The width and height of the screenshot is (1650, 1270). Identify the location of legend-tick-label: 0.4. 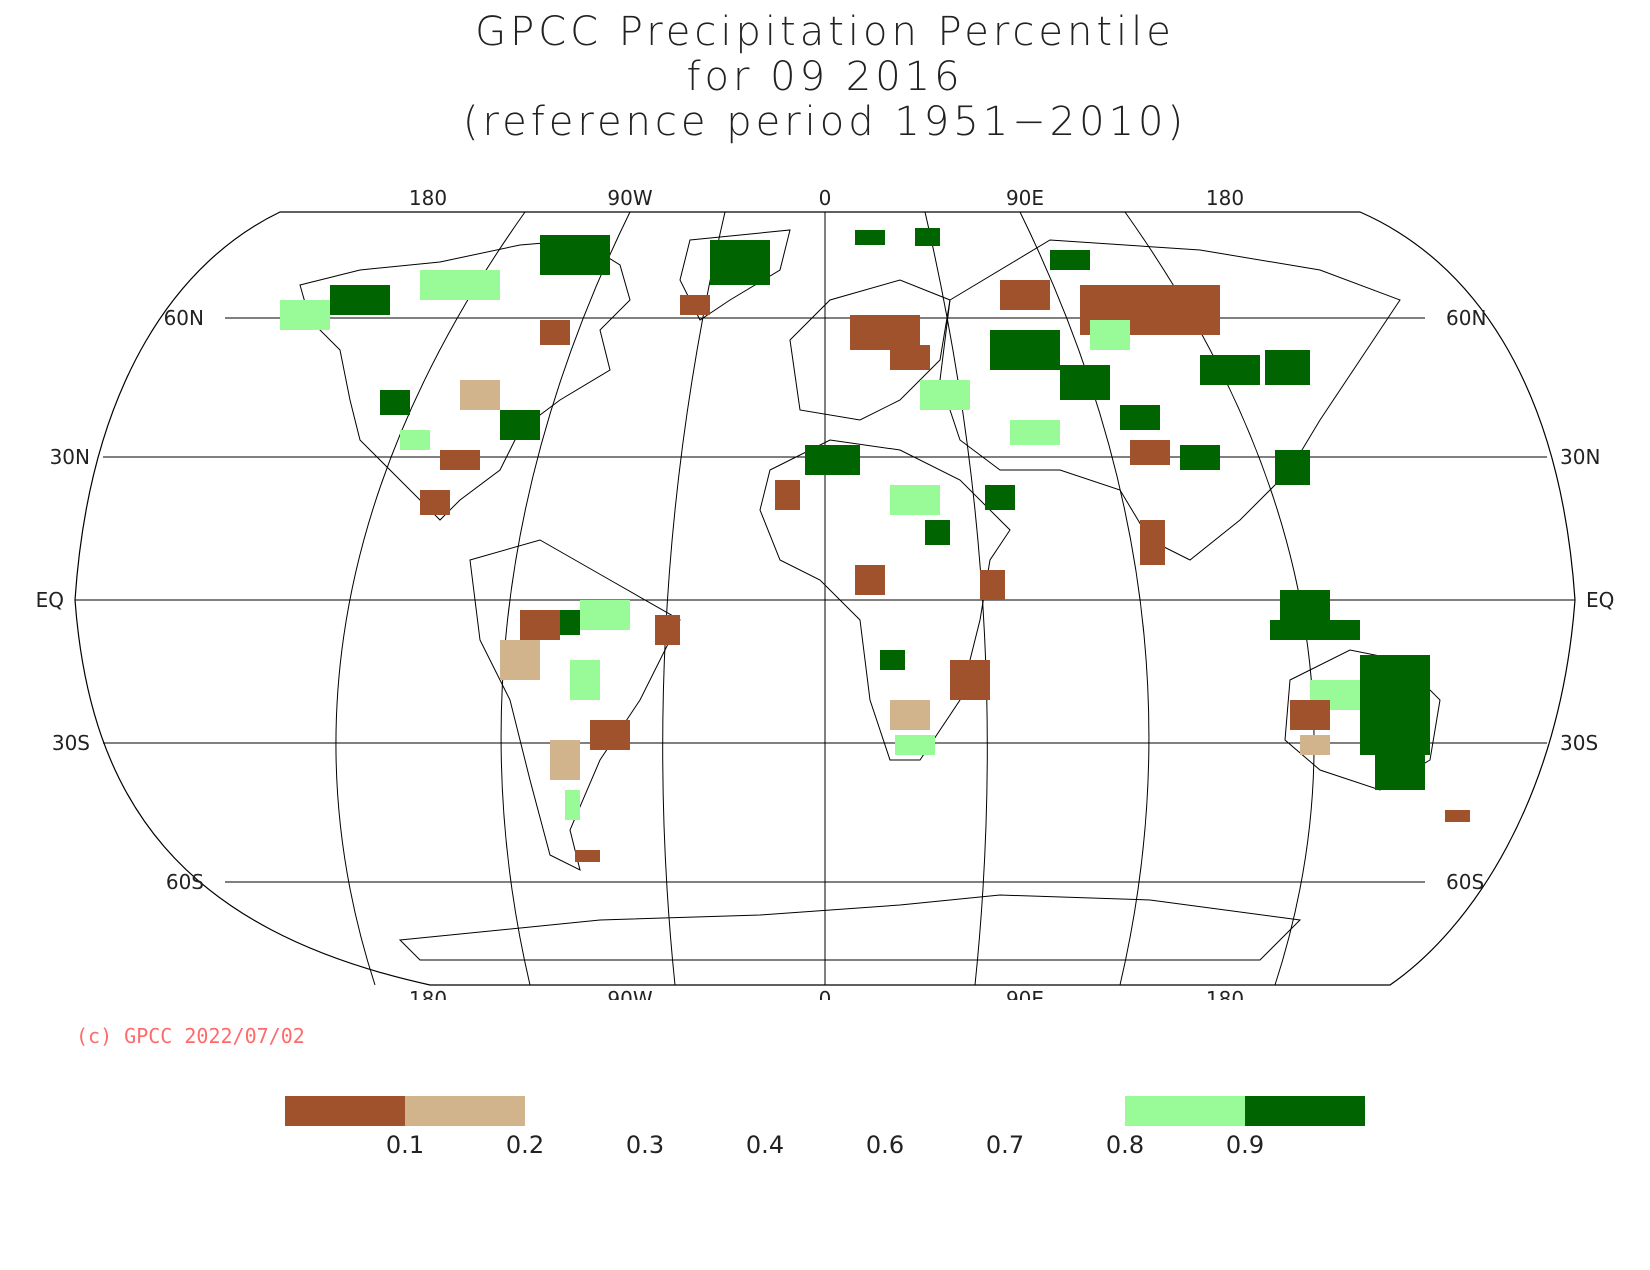
(765, 1145).